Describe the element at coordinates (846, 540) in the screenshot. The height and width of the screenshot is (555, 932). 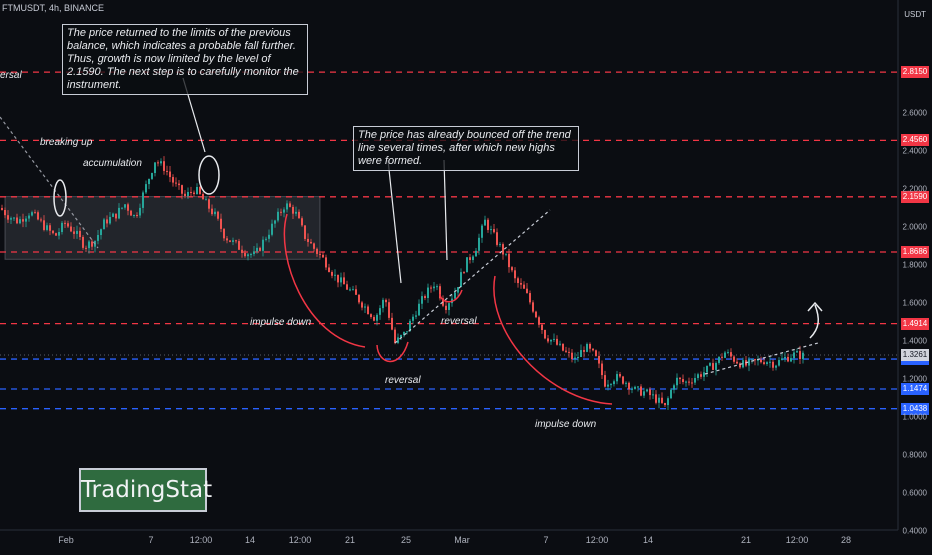
I see `time-tick-label: 28` at that location.